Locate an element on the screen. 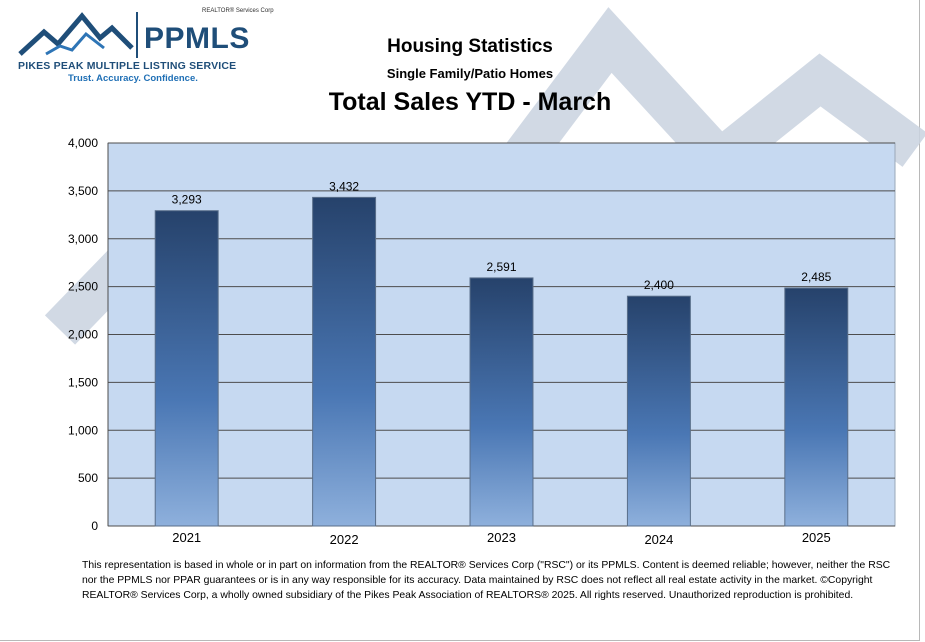  bar-2024 is located at coordinates (658, 411).